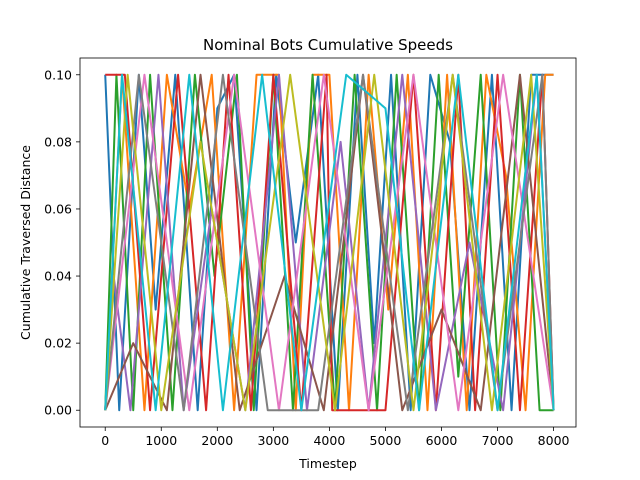 The height and width of the screenshot is (480, 640). I want to click on x-axis-ticks: 0 1000 2000 3000 4000 5000 6000 7000 8000, so click(335, 437).